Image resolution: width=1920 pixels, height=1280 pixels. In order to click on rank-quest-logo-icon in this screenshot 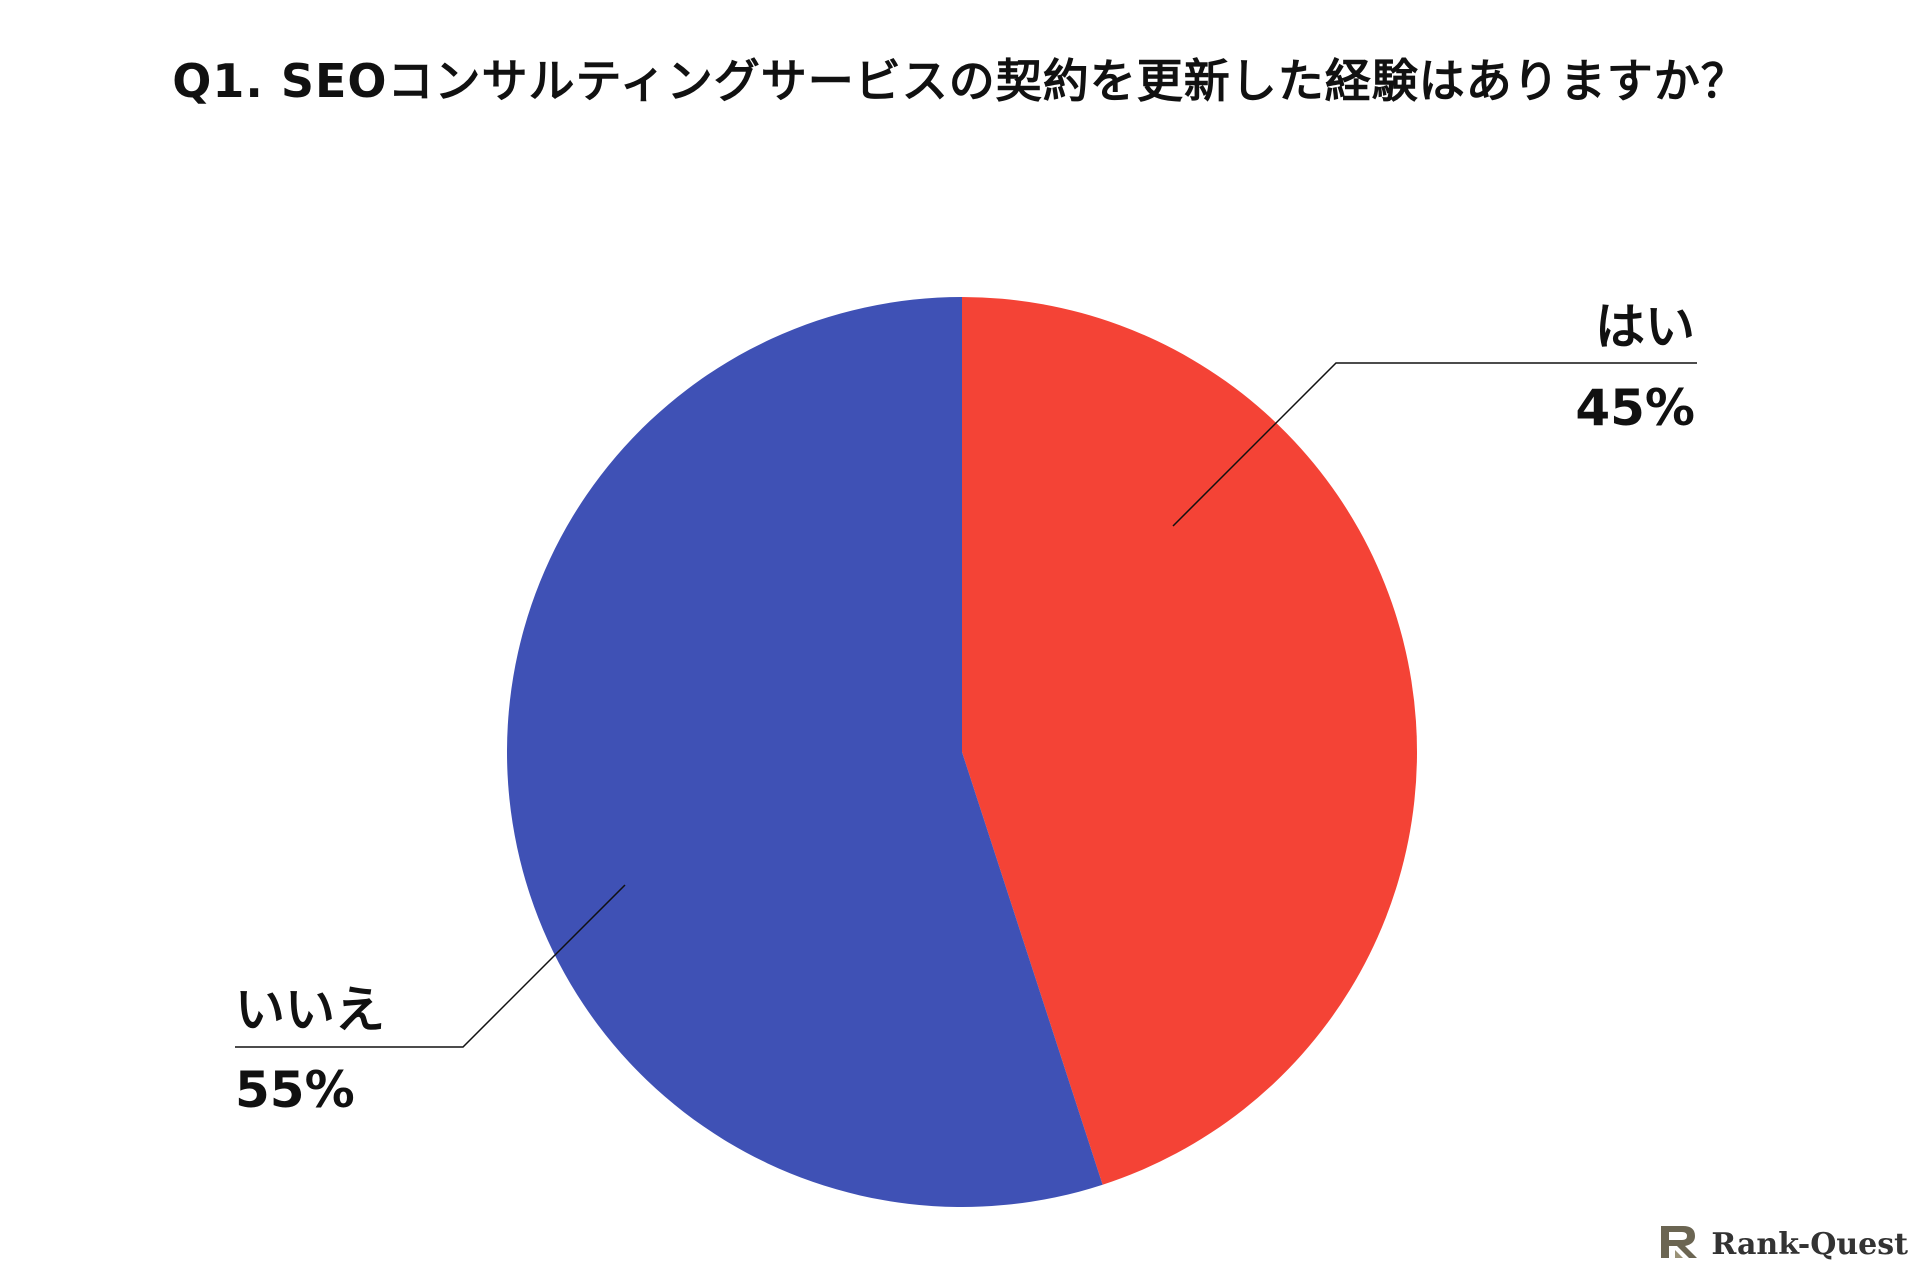, I will do `click(1680, 1244)`.